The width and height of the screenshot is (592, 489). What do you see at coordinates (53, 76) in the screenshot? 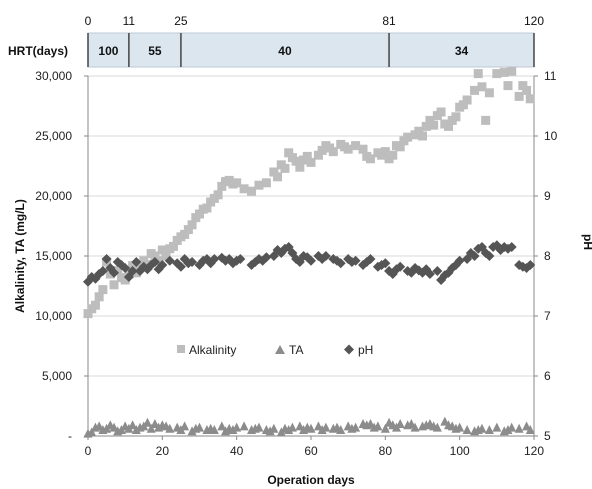
I see `y-left-tick-label: 30,000` at bounding box center [53, 76].